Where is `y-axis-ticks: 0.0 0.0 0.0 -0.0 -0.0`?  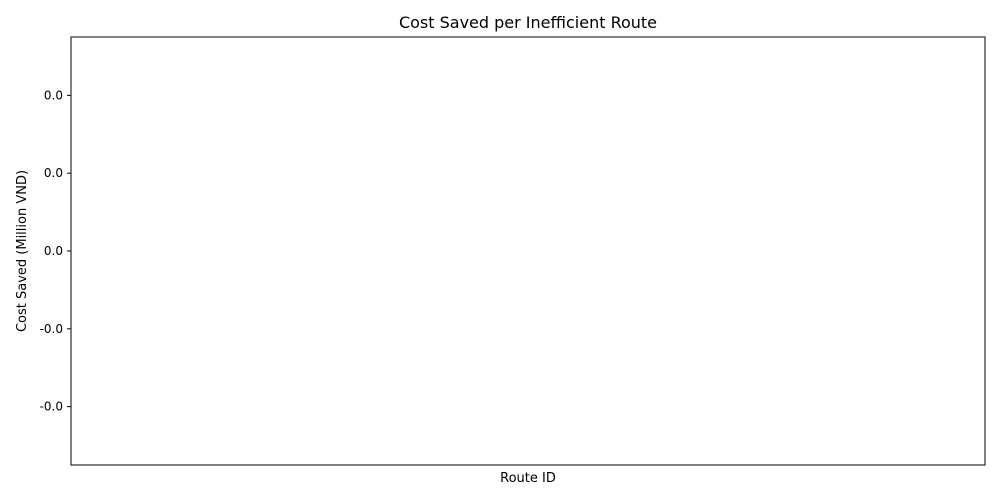
y-axis-ticks: 0.0 0.0 0.0 -0.0 -0.0 is located at coordinates (55, 250).